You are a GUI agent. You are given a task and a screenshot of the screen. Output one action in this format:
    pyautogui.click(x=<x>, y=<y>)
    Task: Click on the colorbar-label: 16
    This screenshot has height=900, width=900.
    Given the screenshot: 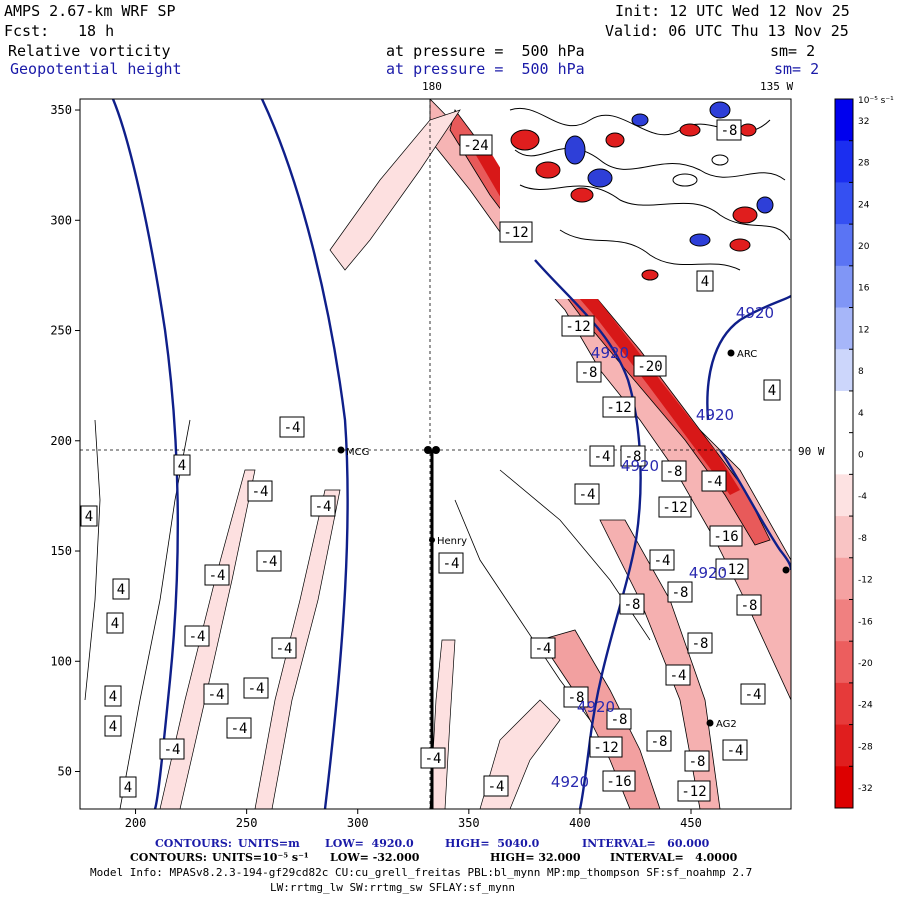 What is the action you would take?
    pyautogui.click(x=864, y=289)
    